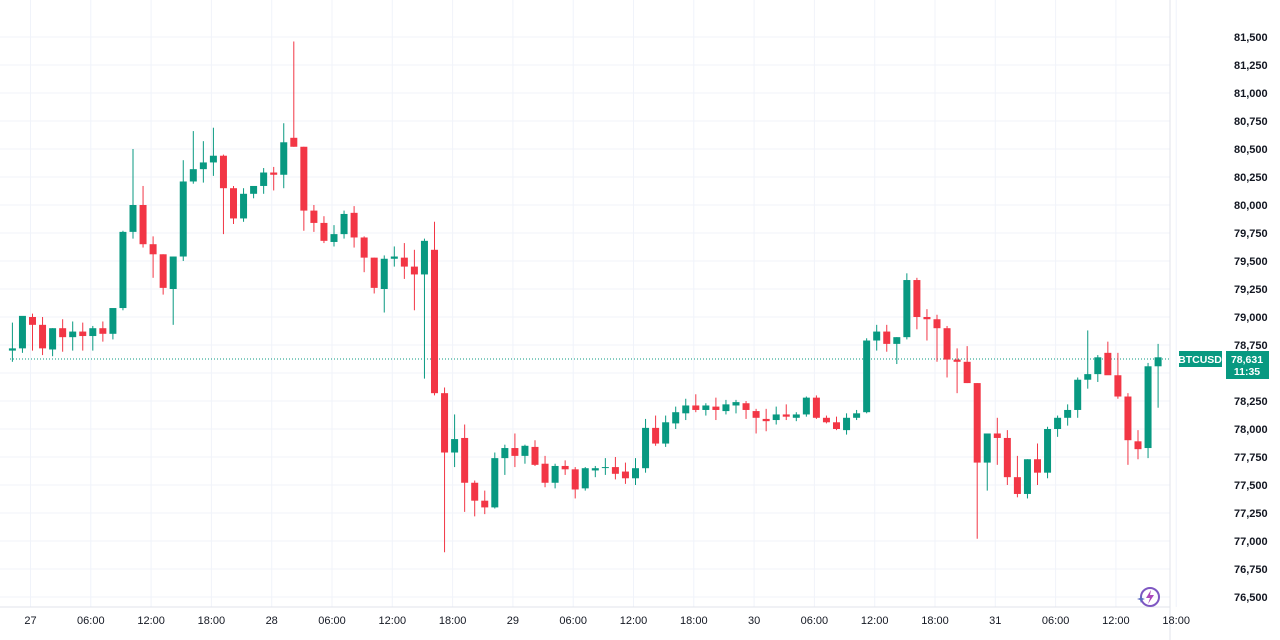 Image resolution: width=1280 pixels, height=640 pixels. I want to click on y-tick-label: 77,500, so click(1251, 486).